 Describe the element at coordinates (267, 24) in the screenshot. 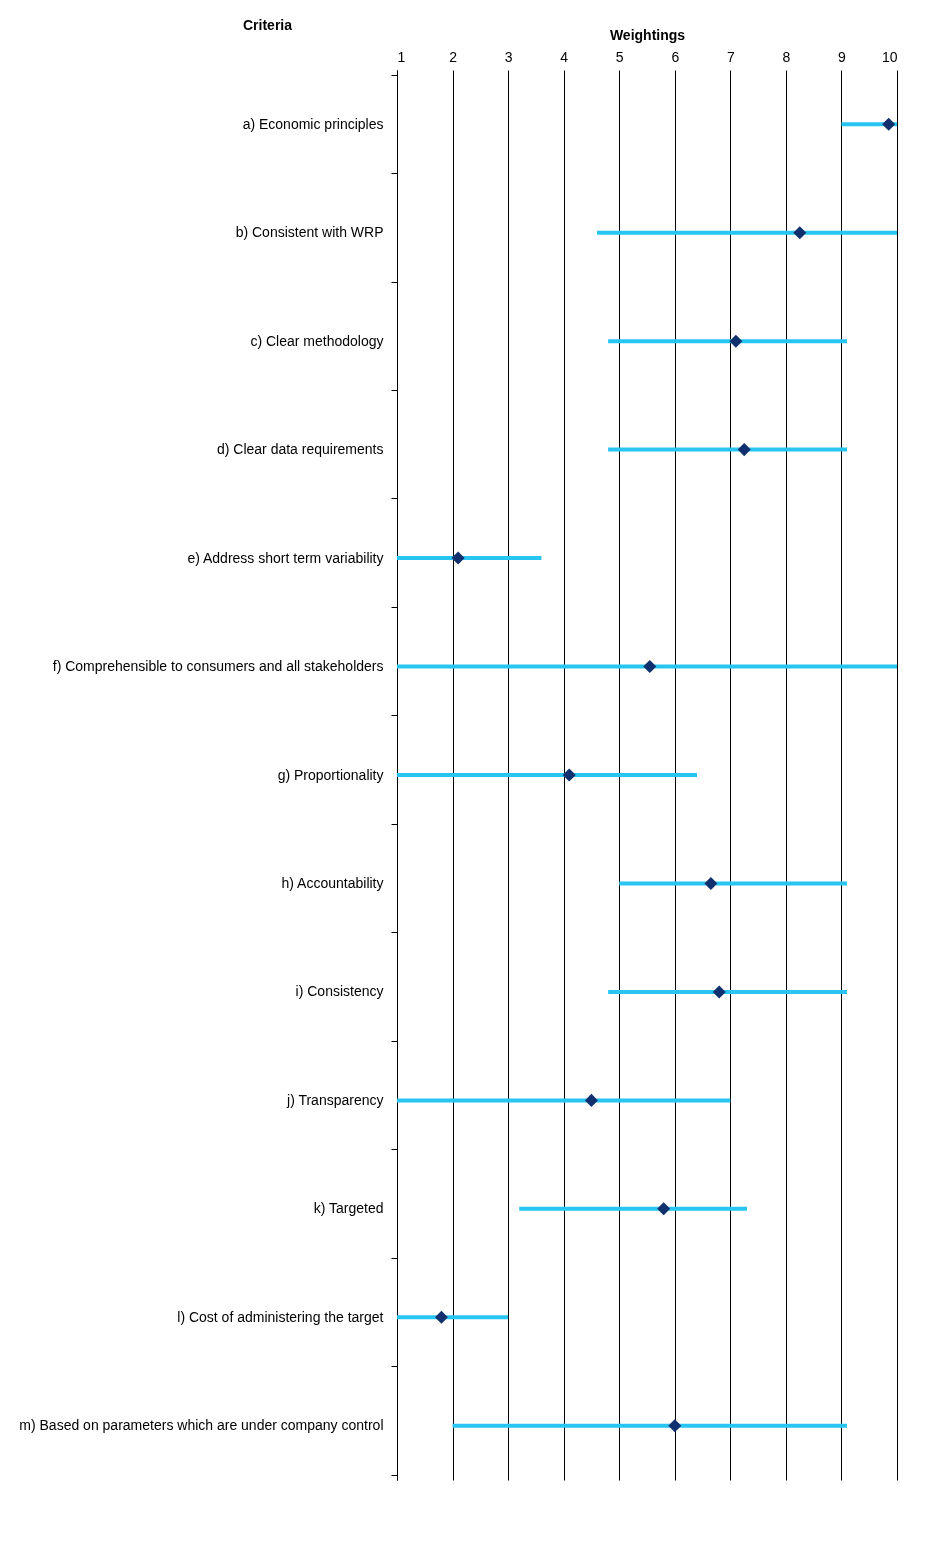

I see `y-axis-title: Criteria` at that location.